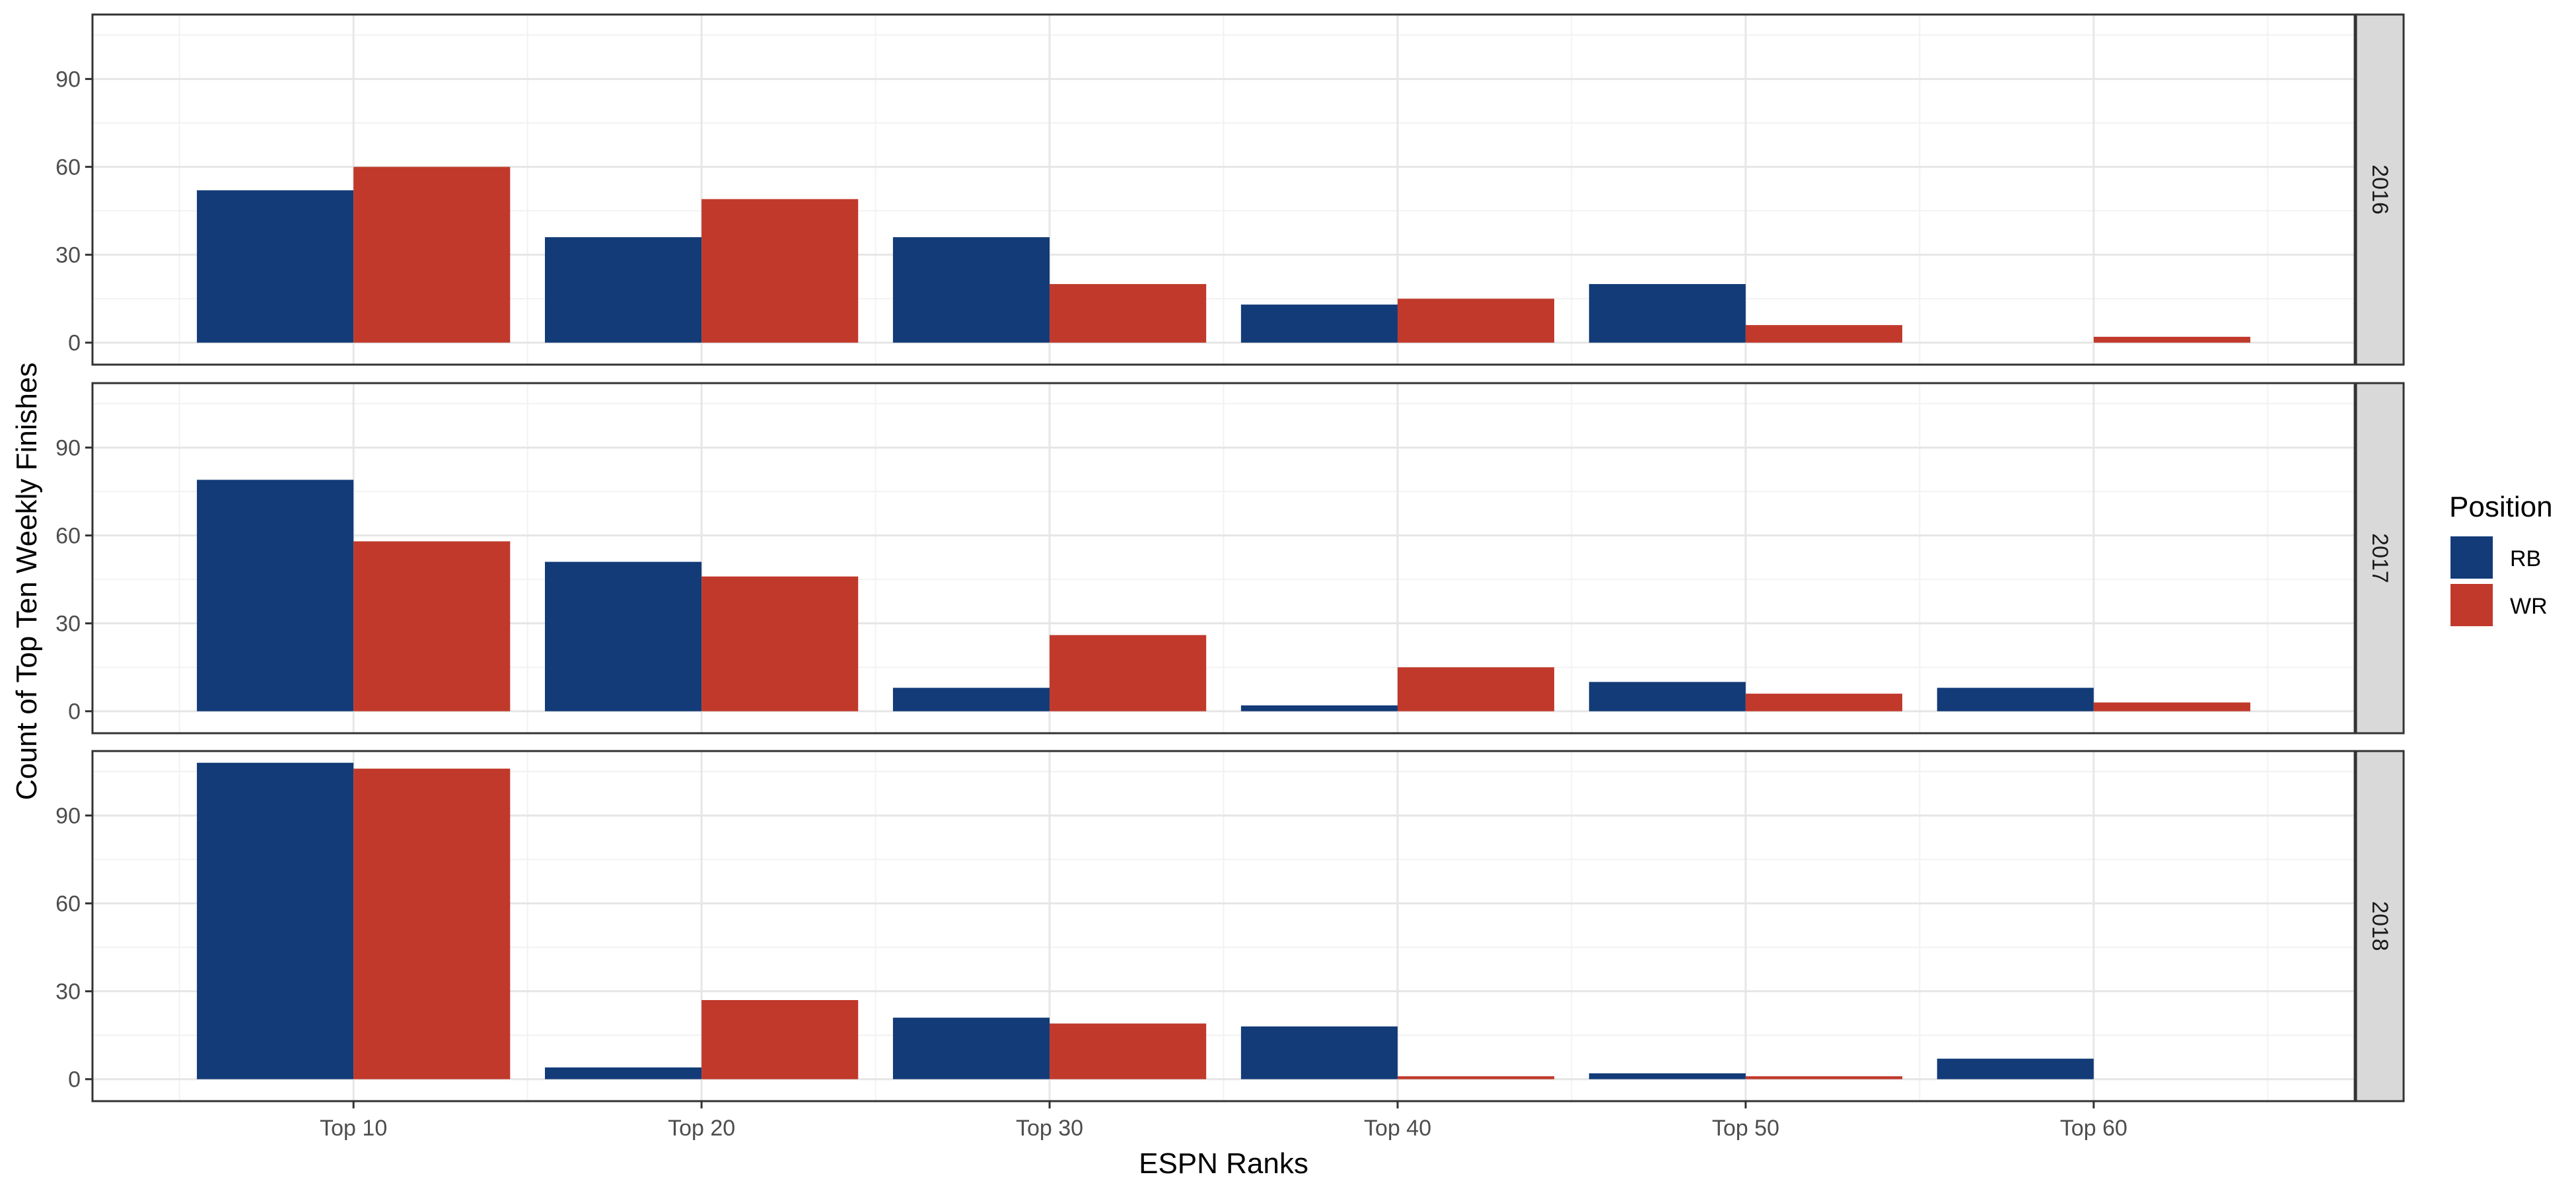  What do you see at coordinates (74, 580) in the screenshot?
I see `y-axis-2017: 0 30 60 90` at bounding box center [74, 580].